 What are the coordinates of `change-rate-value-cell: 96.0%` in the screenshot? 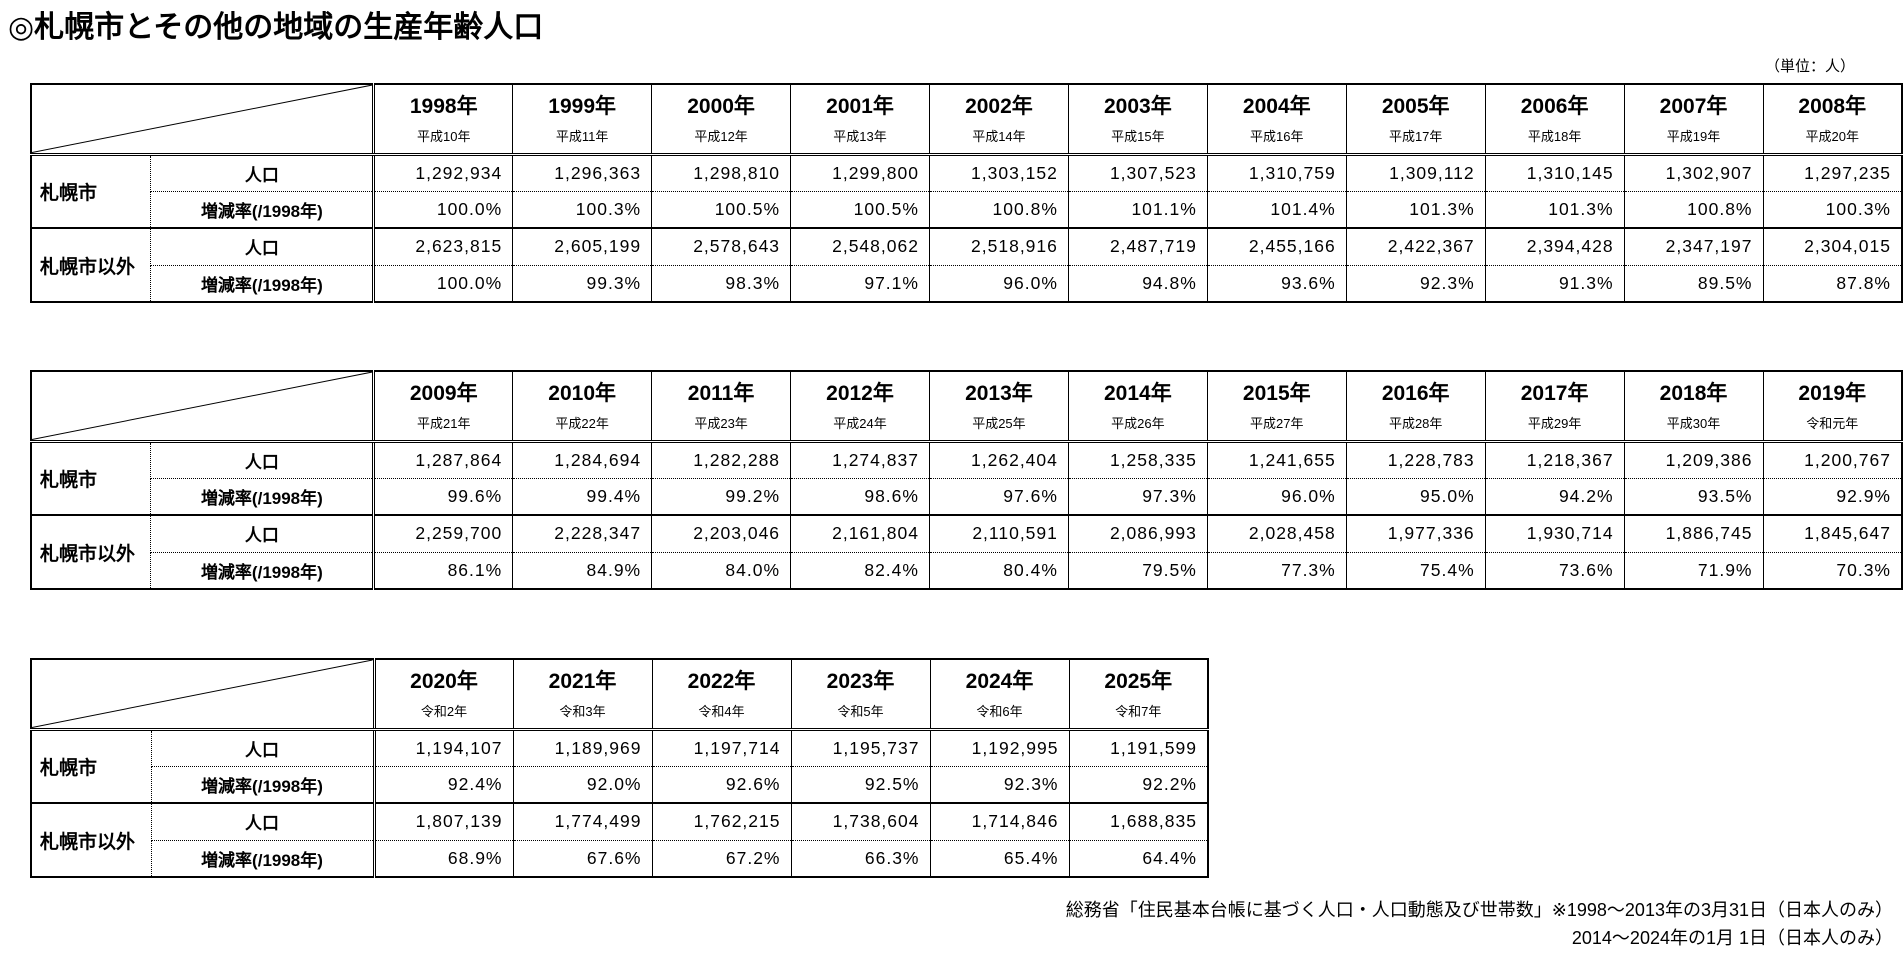 It's located at (1276, 496).